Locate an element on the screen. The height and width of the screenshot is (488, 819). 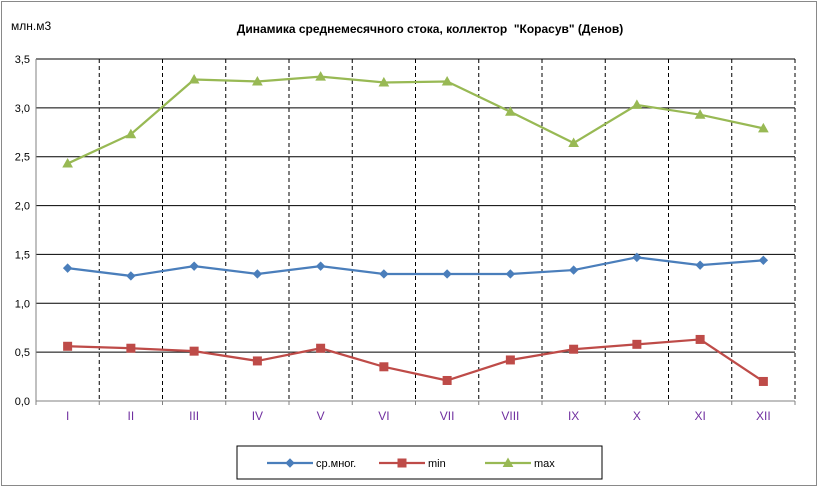
legend-label: min is located at coordinates (437, 464).